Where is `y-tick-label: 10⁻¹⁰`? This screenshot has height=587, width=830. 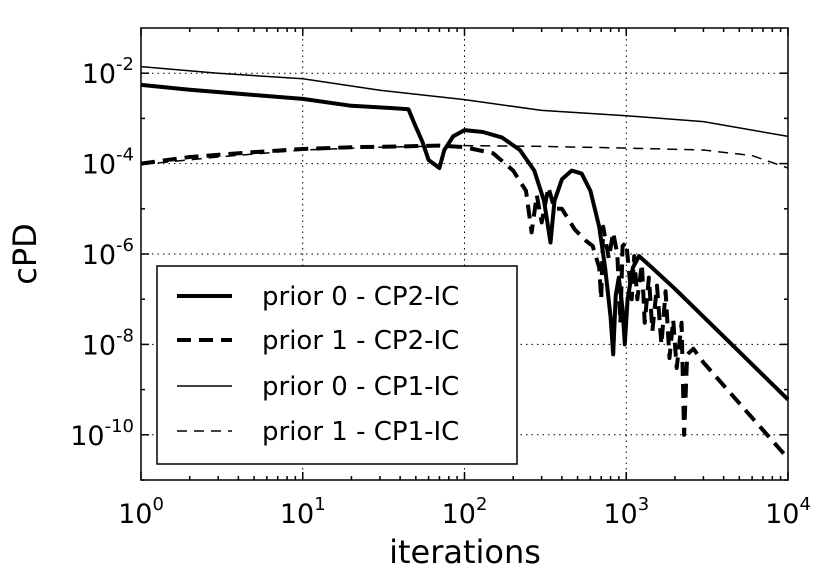
y-tick-label: 10⁻¹⁰ is located at coordinates (102, 434).